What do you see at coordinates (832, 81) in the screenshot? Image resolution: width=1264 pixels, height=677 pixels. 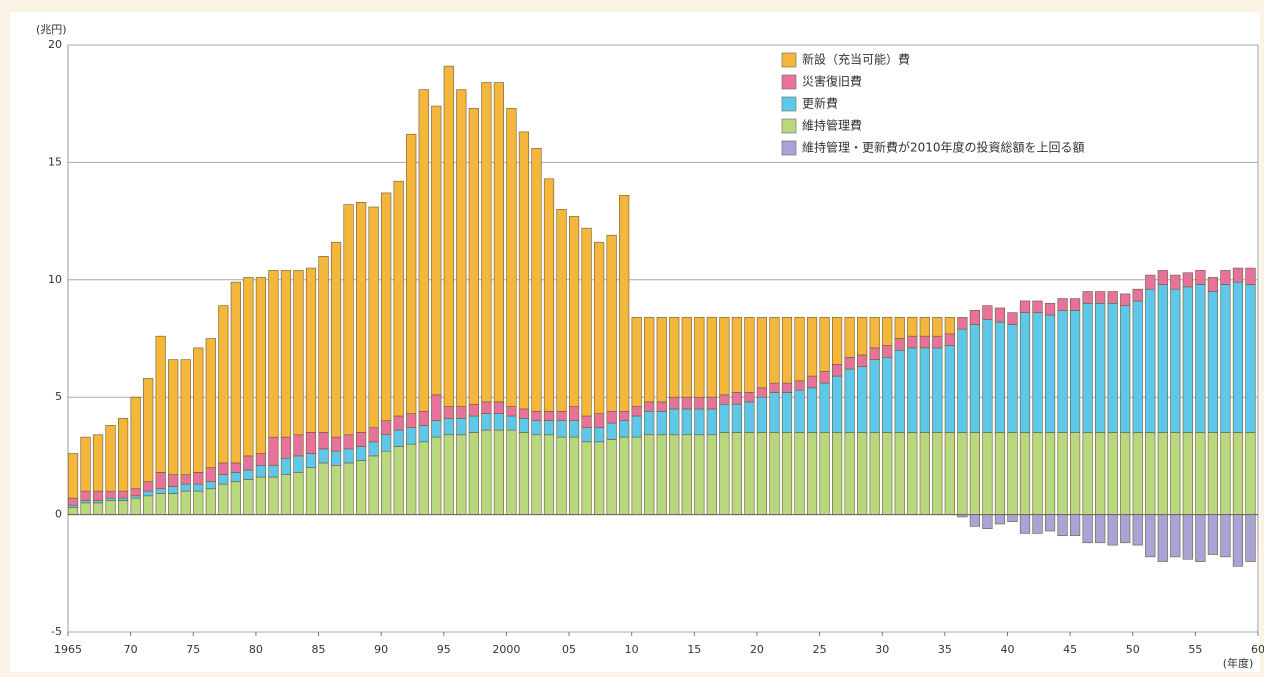 I see `legend-label: 災害復旧費` at bounding box center [832, 81].